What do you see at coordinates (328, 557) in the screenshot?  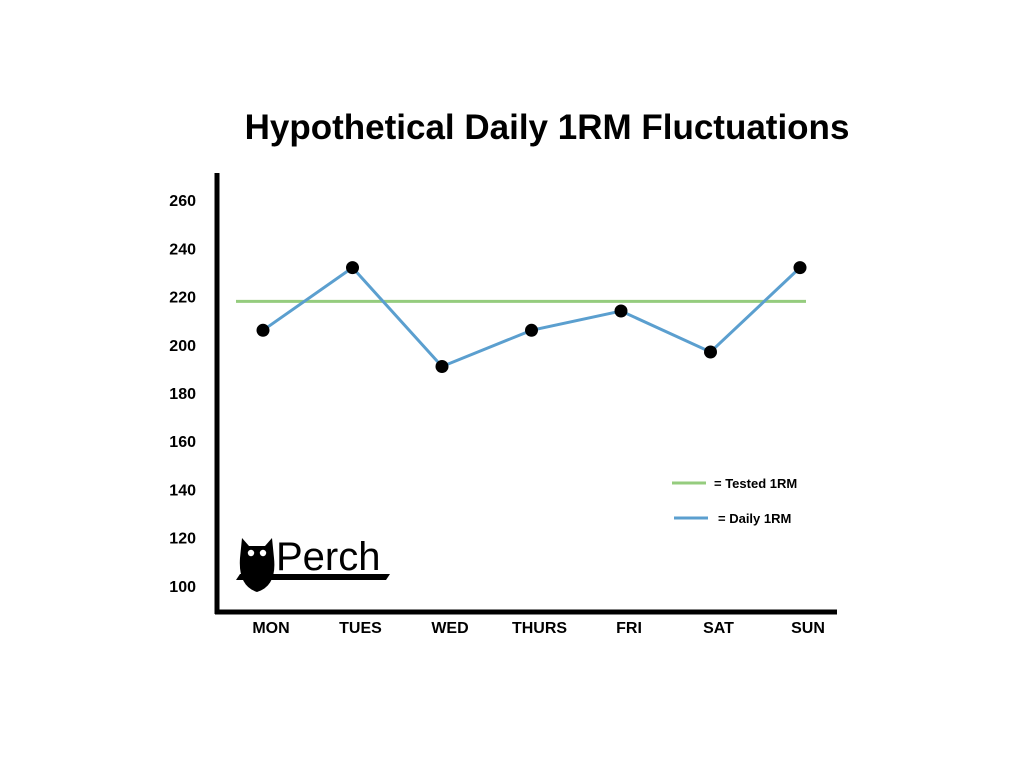 I see `logo-wordmark: Perch` at bounding box center [328, 557].